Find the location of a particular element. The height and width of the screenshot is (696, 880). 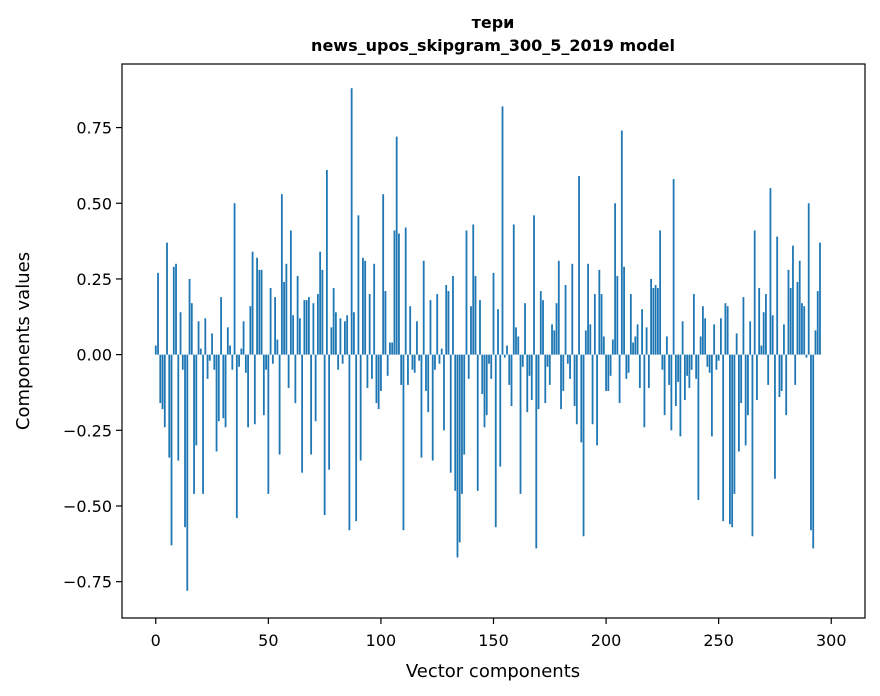

y-tick-label: 0.25 is located at coordinates (94, 279).